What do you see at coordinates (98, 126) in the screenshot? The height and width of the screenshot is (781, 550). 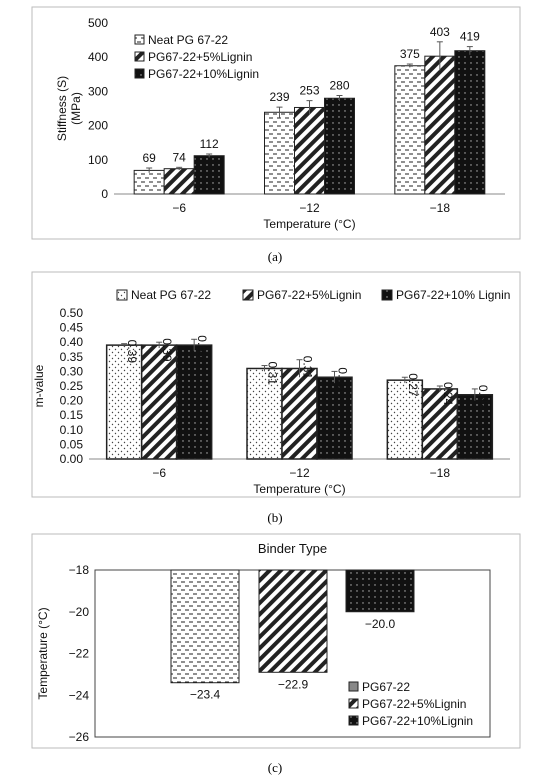 I see `y-tick-label: 200` at bounding box center [98, 126].